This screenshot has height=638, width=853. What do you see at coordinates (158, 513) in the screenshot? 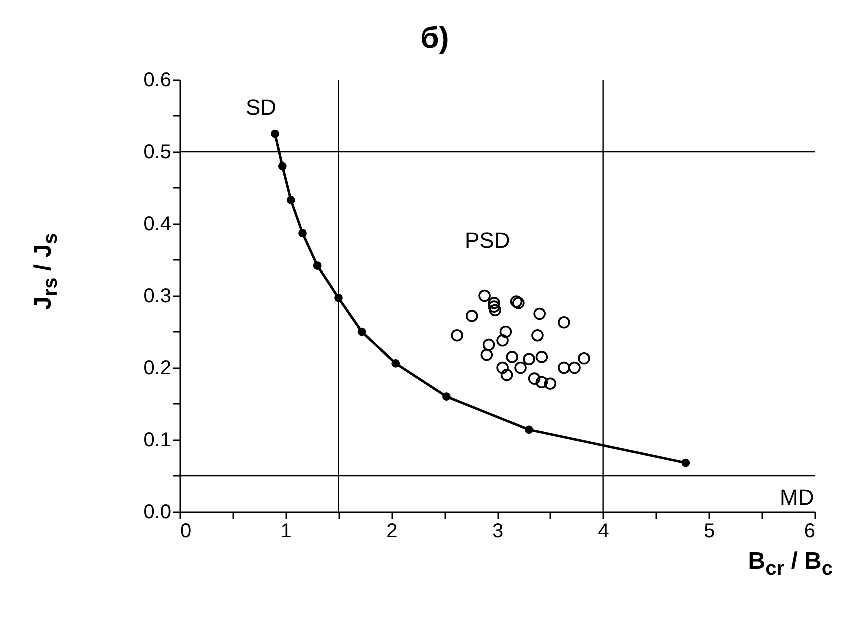
I see `y-tick-label: 0.0` at bounding box center [158, 513].